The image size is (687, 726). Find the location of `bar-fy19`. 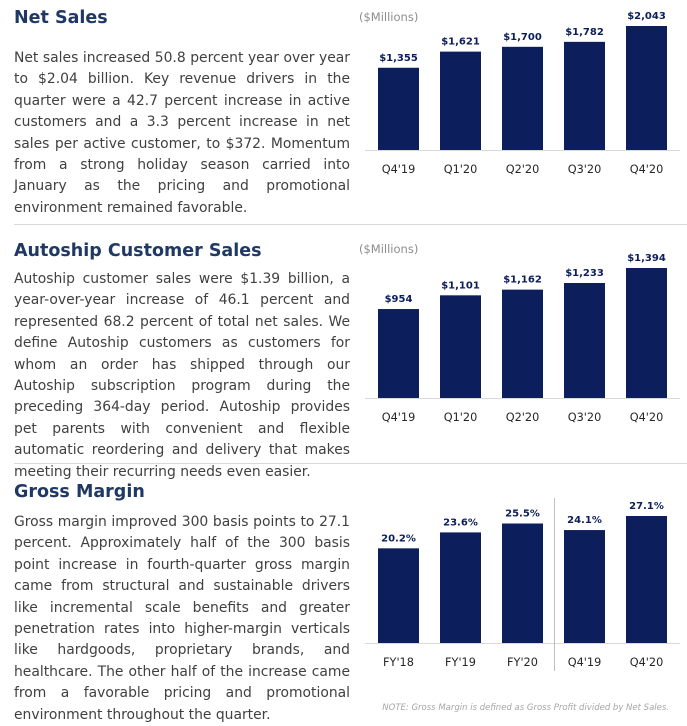

bar-fy19 is located at coordinates (460, 587).